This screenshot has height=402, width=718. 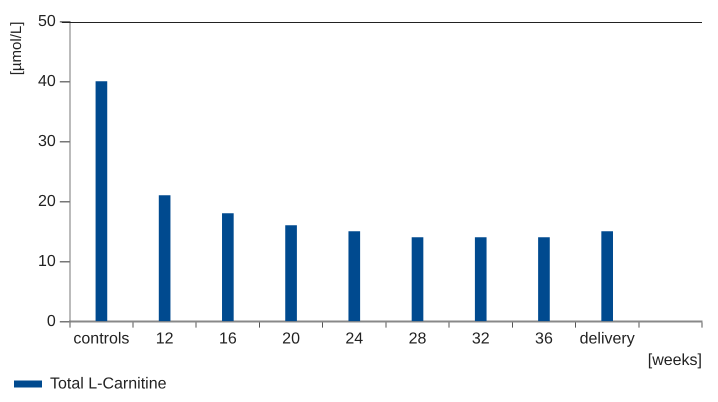 I want to click on x-tick-label: 28, so click(x=417, y=339).